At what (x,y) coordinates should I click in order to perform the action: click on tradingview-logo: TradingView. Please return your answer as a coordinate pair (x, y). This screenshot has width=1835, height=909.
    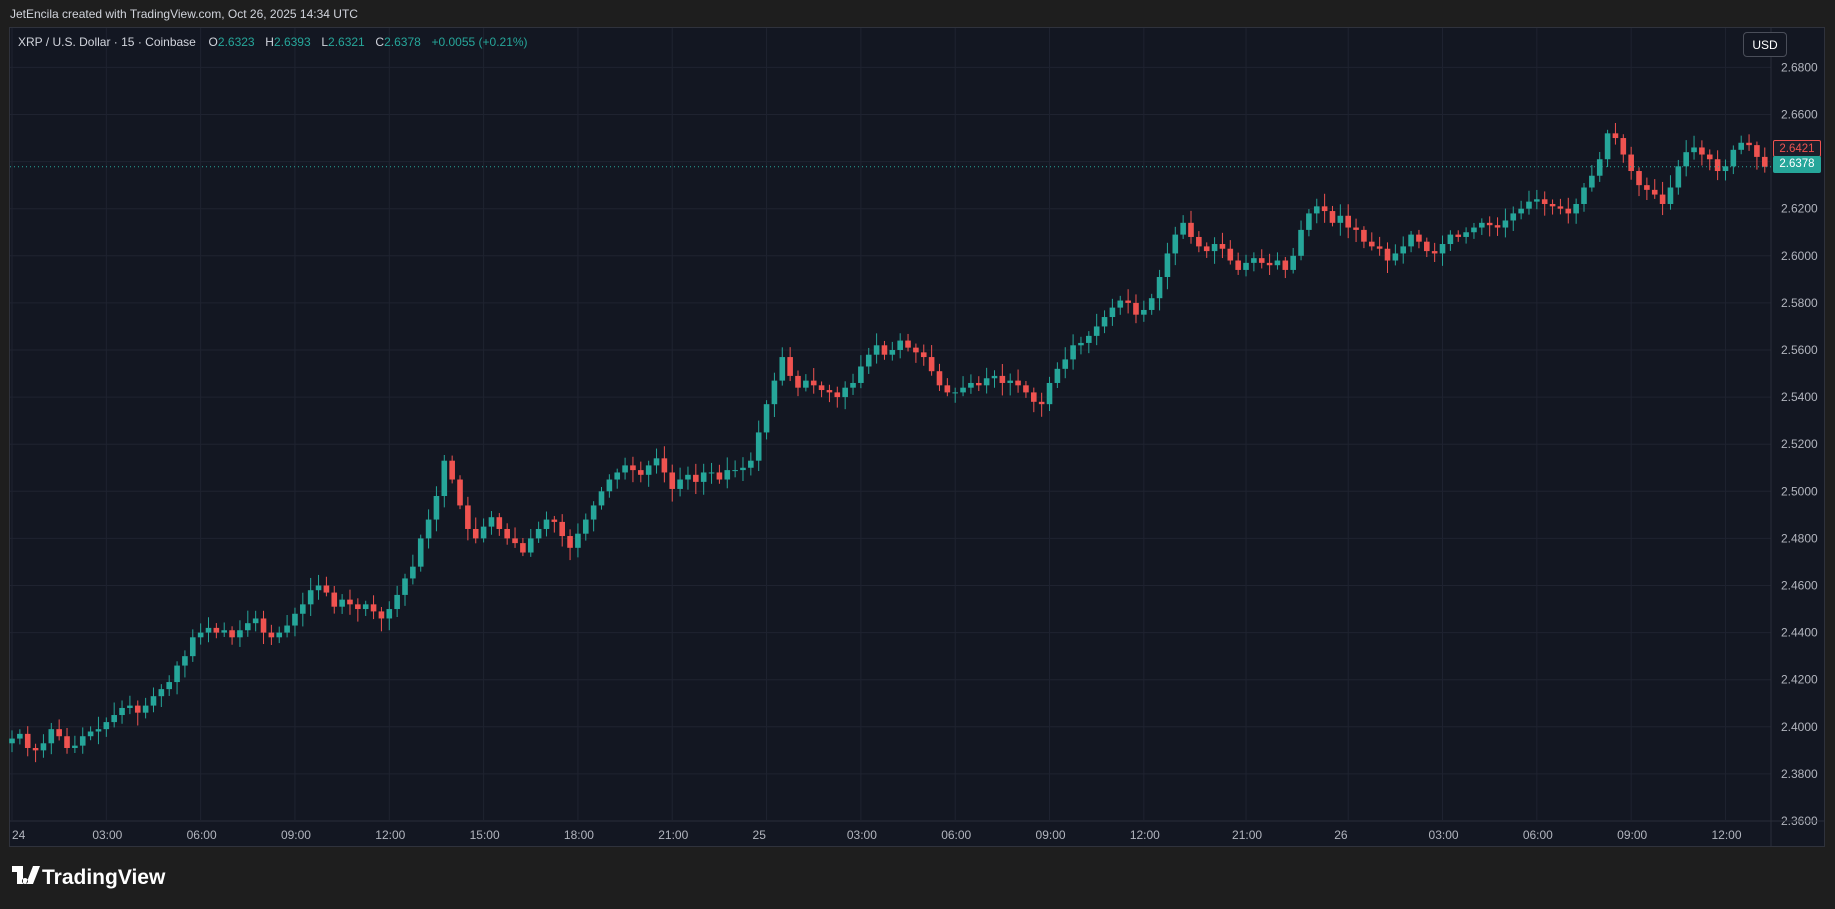
    Looking at the image, I should click on (88, 878).